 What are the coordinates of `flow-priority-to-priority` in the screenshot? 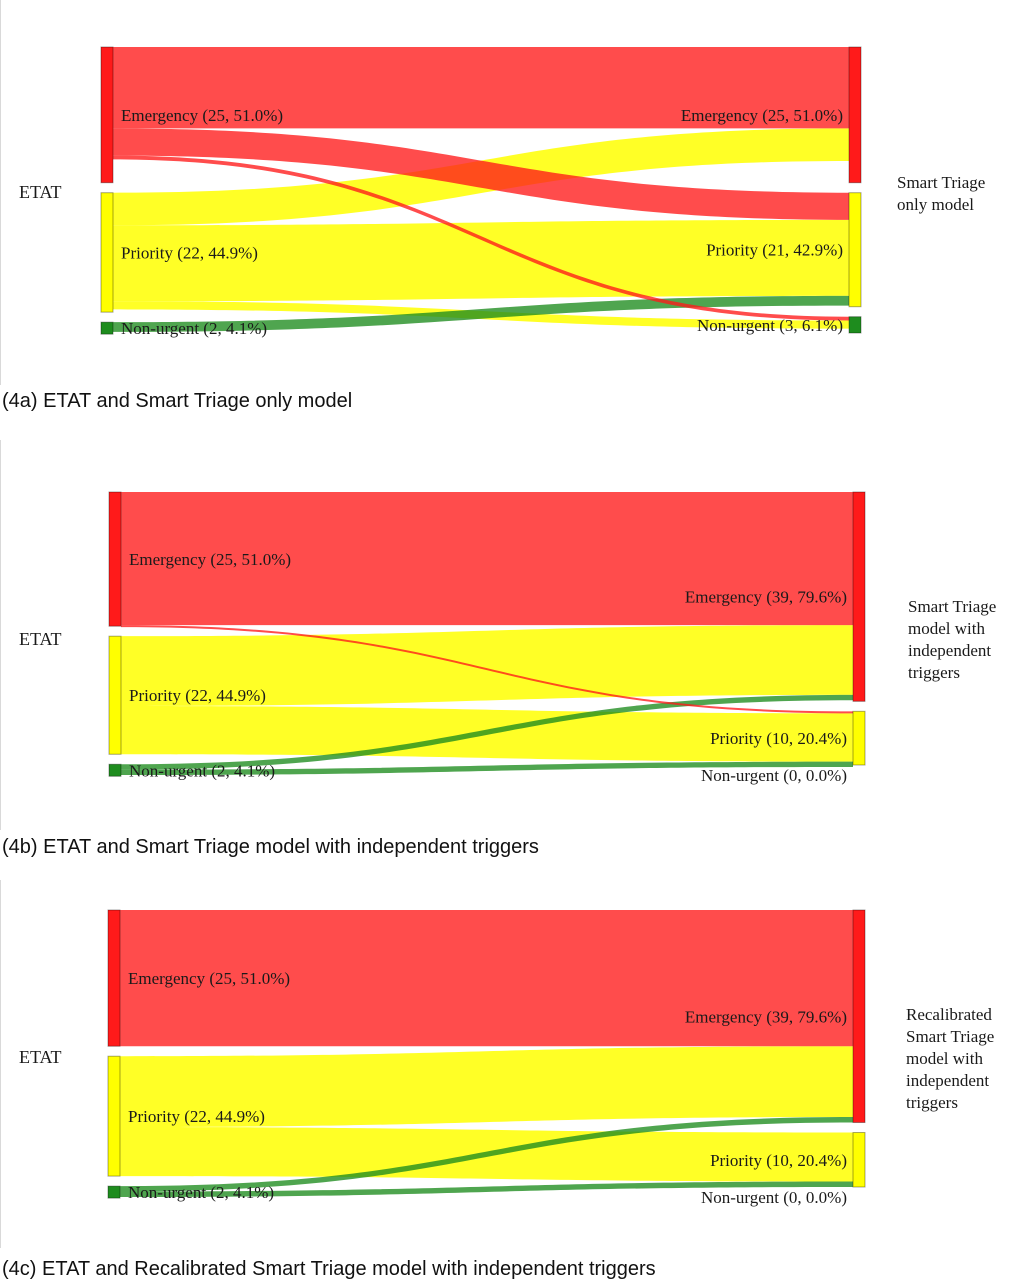 It's located at (481, 260).